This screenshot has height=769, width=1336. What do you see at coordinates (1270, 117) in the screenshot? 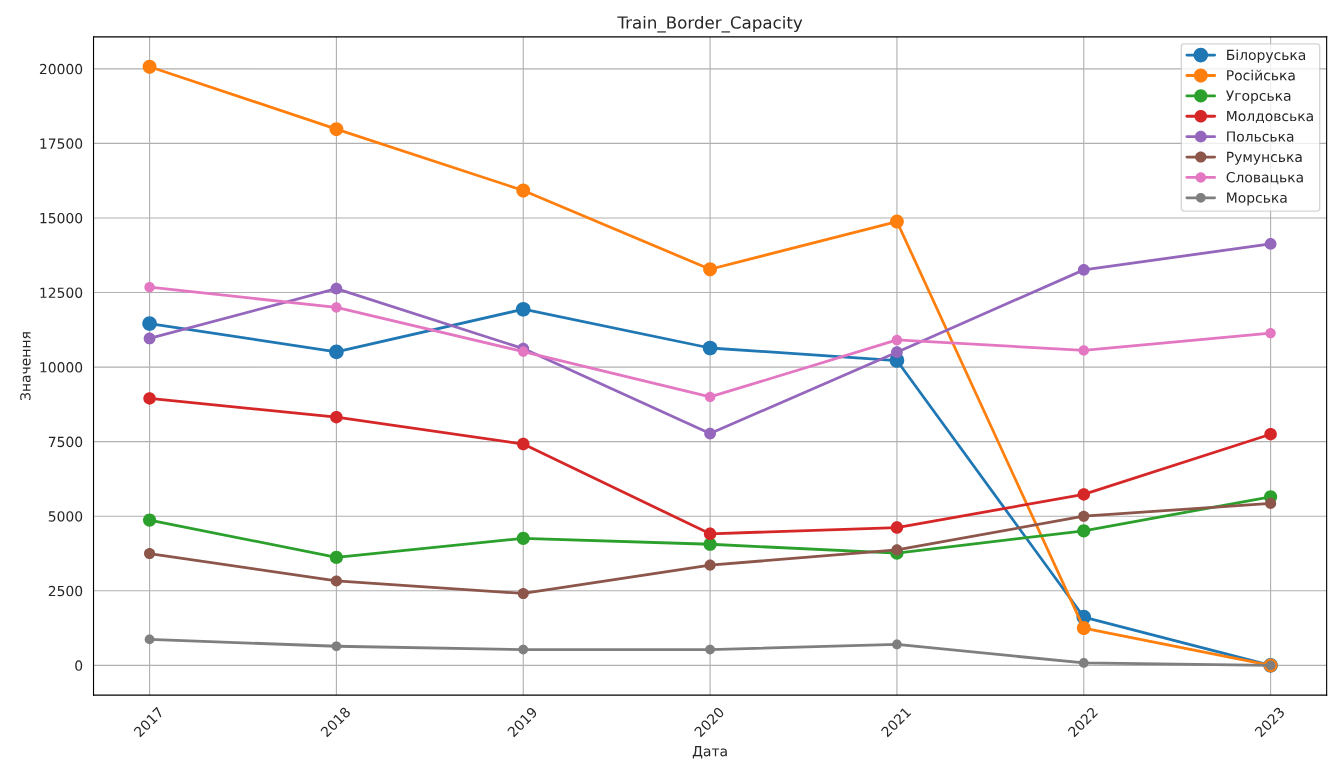
I see `legend-label: Молдовська` at bounding box center [1270, 117].